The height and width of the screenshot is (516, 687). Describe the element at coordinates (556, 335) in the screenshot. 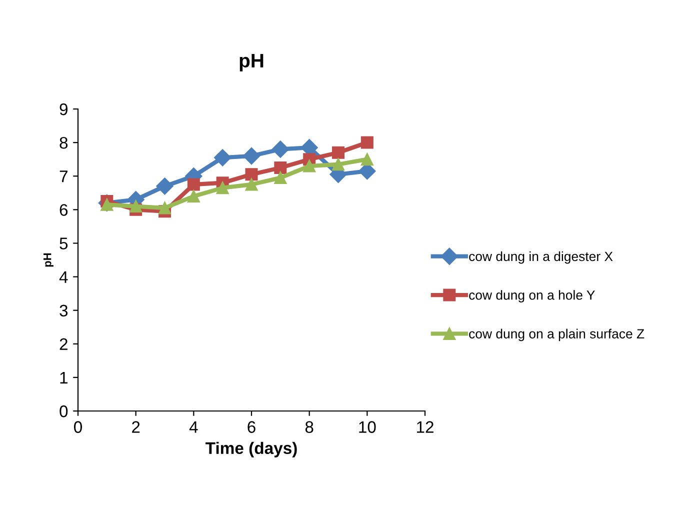

I see `legend-label: cow dung on a plain surface Z` at that location.